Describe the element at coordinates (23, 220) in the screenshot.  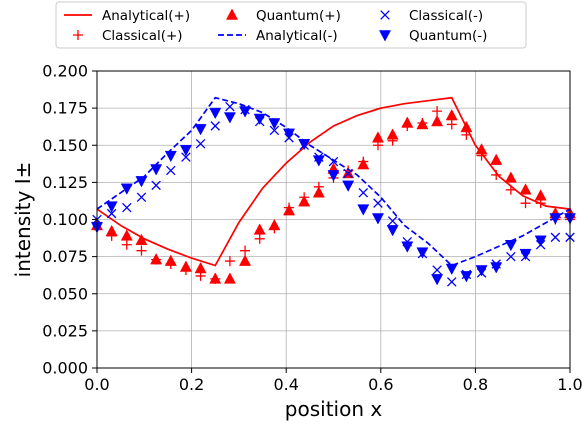
I see `y-axis-label: intensity I±` at that location.